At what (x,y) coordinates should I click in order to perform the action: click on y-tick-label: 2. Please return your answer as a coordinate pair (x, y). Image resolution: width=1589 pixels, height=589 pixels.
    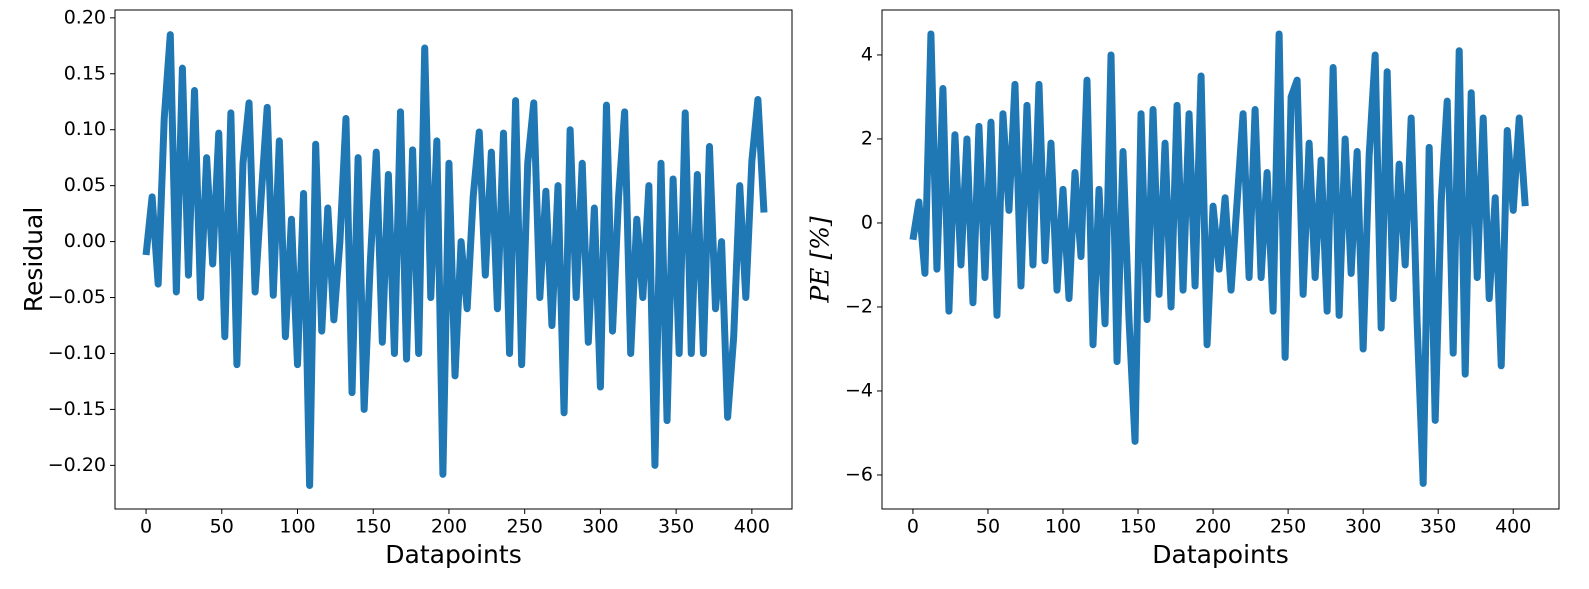
    Looking at the image, I should click on (867, 138).